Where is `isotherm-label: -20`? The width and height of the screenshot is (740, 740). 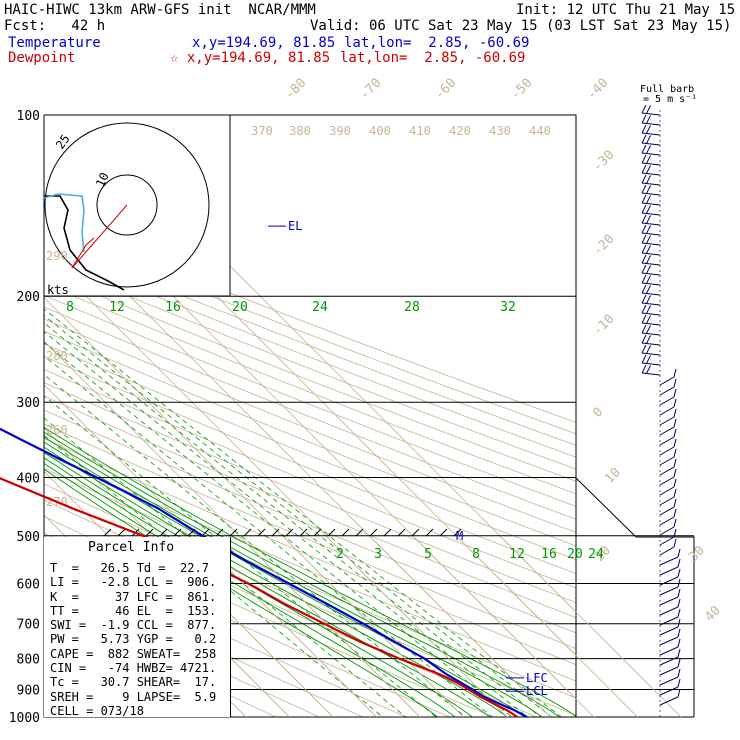 isotherm-label: -20 is located at coordinates (603, 245).